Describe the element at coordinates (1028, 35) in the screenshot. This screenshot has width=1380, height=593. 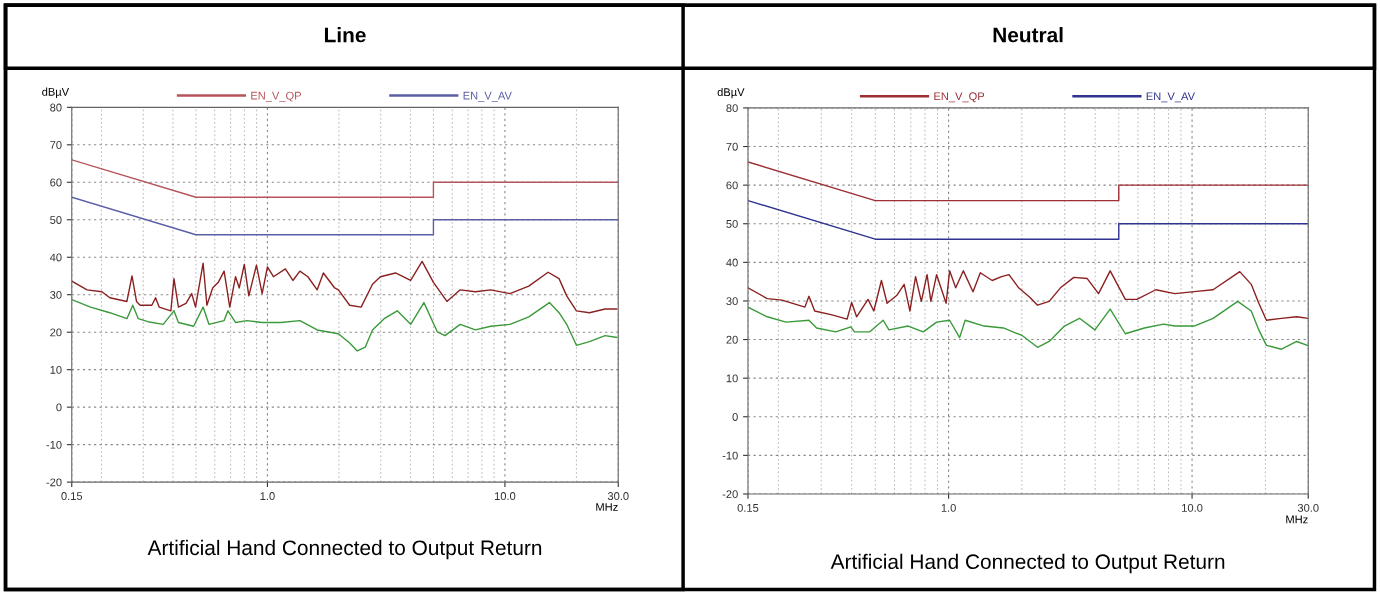
I see `chart-title: Neutral` at that location.